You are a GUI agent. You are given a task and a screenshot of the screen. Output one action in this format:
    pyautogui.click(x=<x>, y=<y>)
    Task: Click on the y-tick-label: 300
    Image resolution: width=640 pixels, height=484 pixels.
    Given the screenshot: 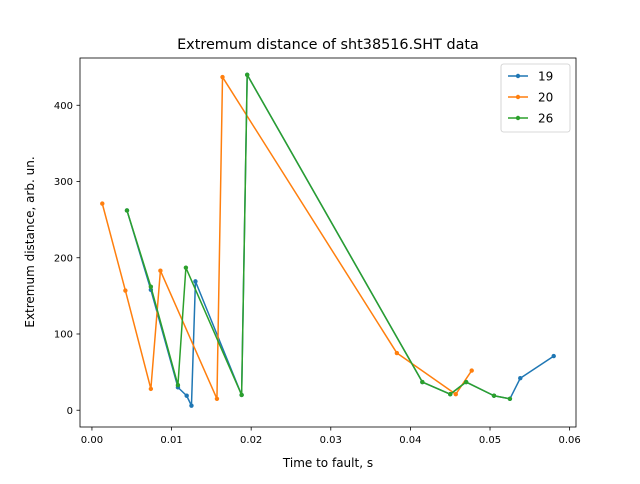 What is the action you would take?
    pyautogui.click(x=63, y=182)
    